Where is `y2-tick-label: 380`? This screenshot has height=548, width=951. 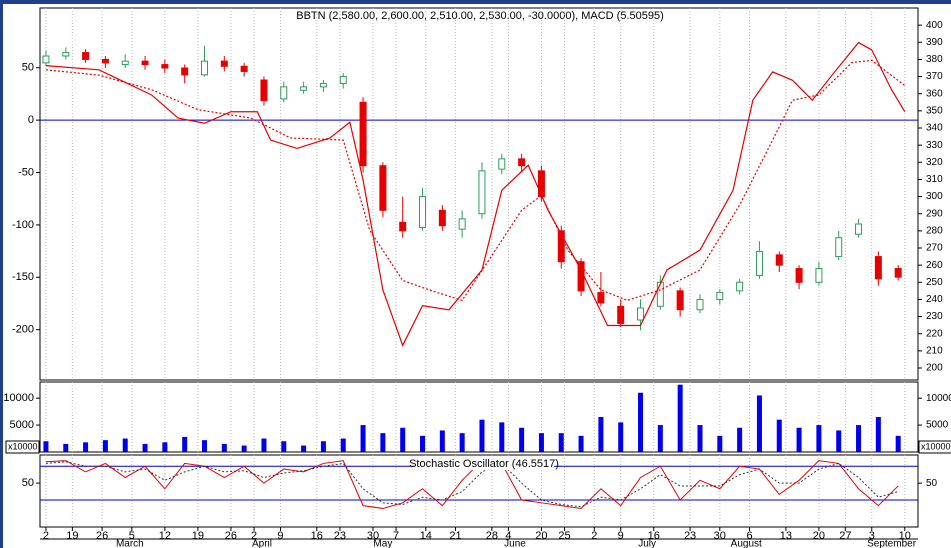 y2-tick-label: 380 is located at coordinates (934, 59).